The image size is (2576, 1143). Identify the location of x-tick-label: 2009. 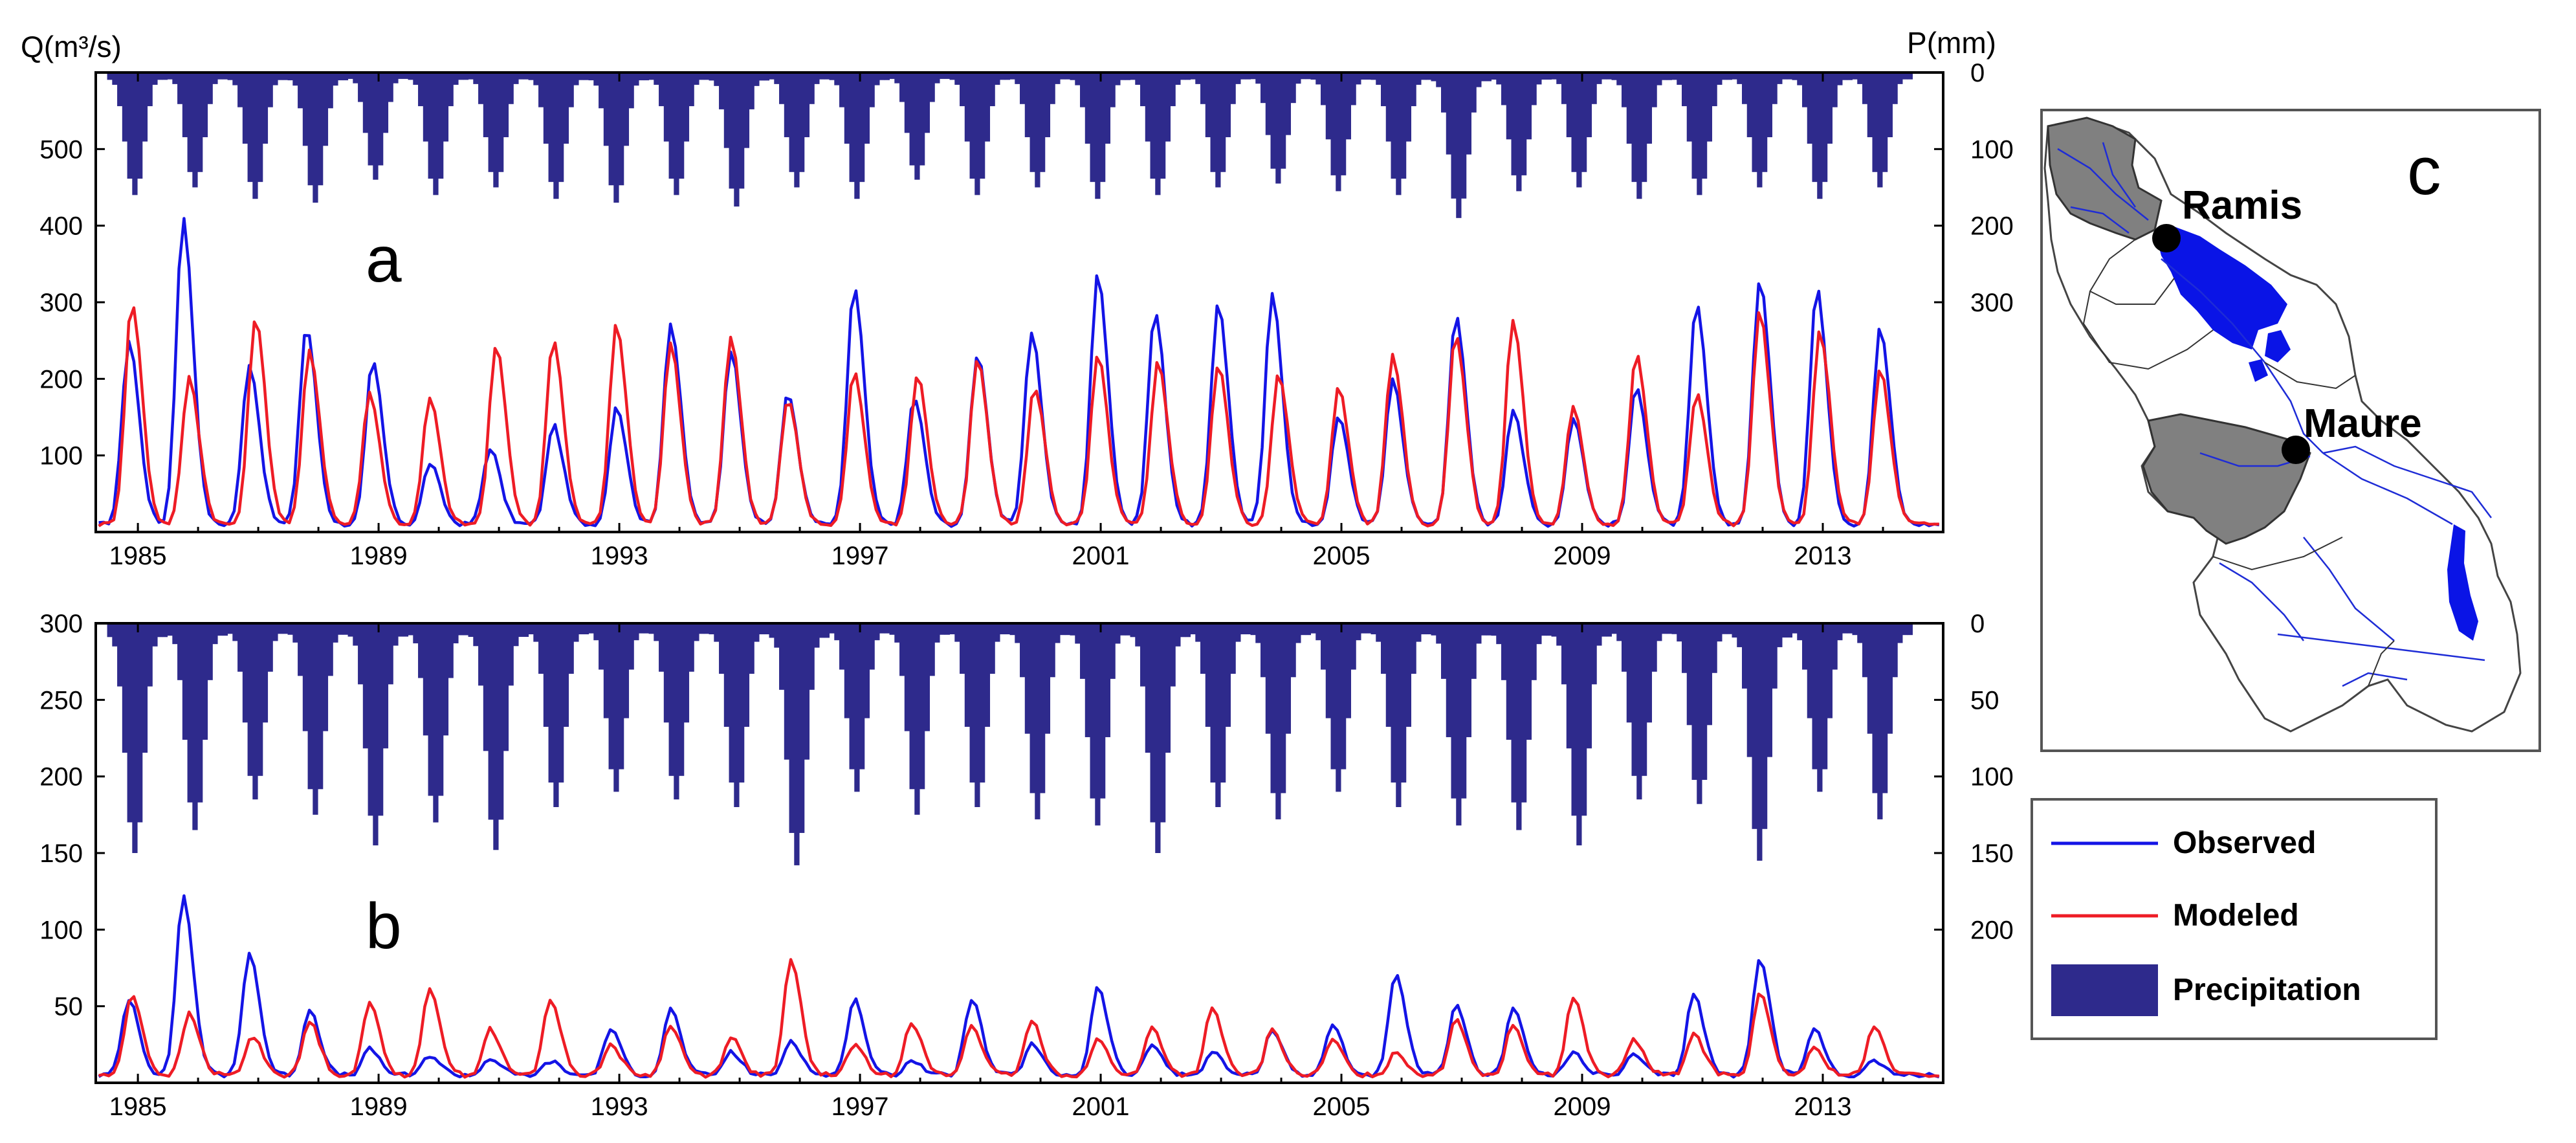
(1582, 556).